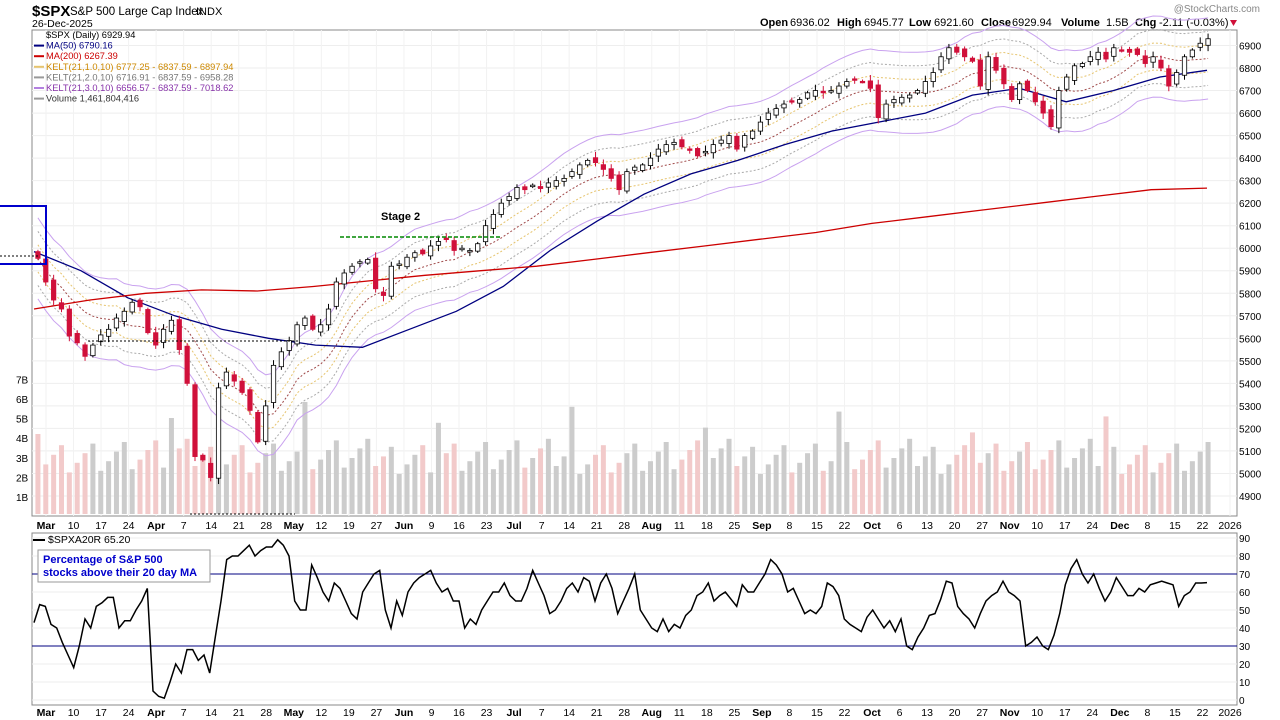 The height and width of the screenshot is (720, 1280). I want to click on date-tick-label: 24, so click(1092, 526).